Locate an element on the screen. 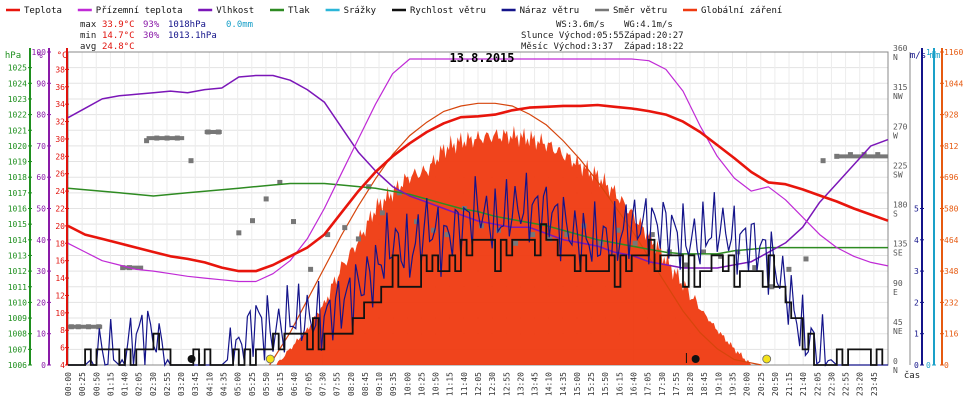 The image size is (966, 400). temp-axis-tick-label: 4 is located at coordinates (62, 365).